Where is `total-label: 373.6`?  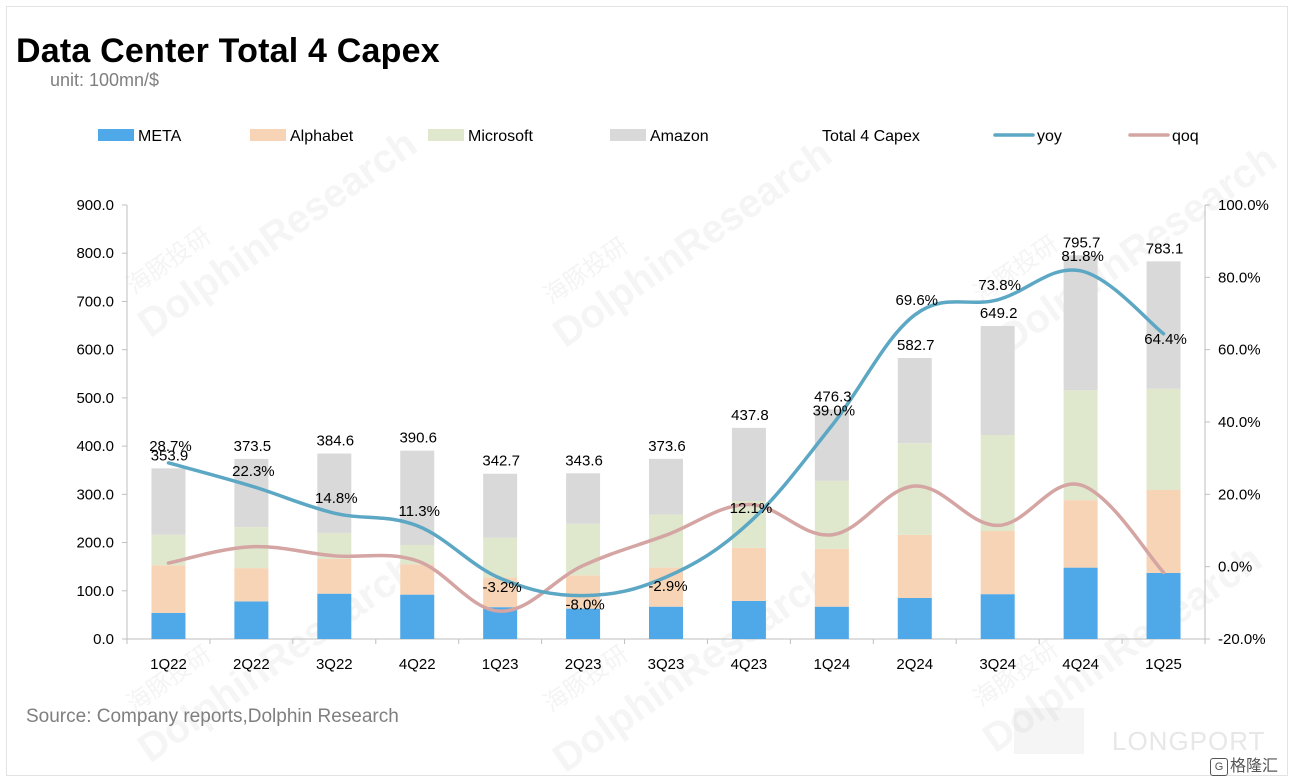
total-label: 373.6 is located at coordinates (667, 446).